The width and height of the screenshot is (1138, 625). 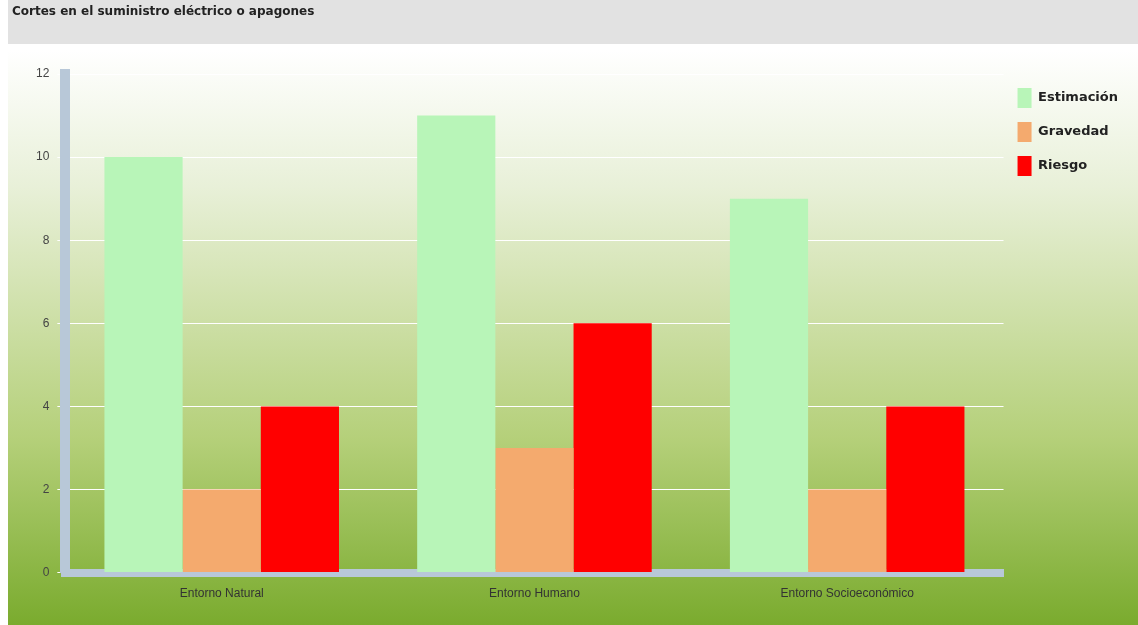 What do you see at coordinates (46, 405) in the screenshot?
I see `y-tick-label: 4` at bounding box center [46, 405].